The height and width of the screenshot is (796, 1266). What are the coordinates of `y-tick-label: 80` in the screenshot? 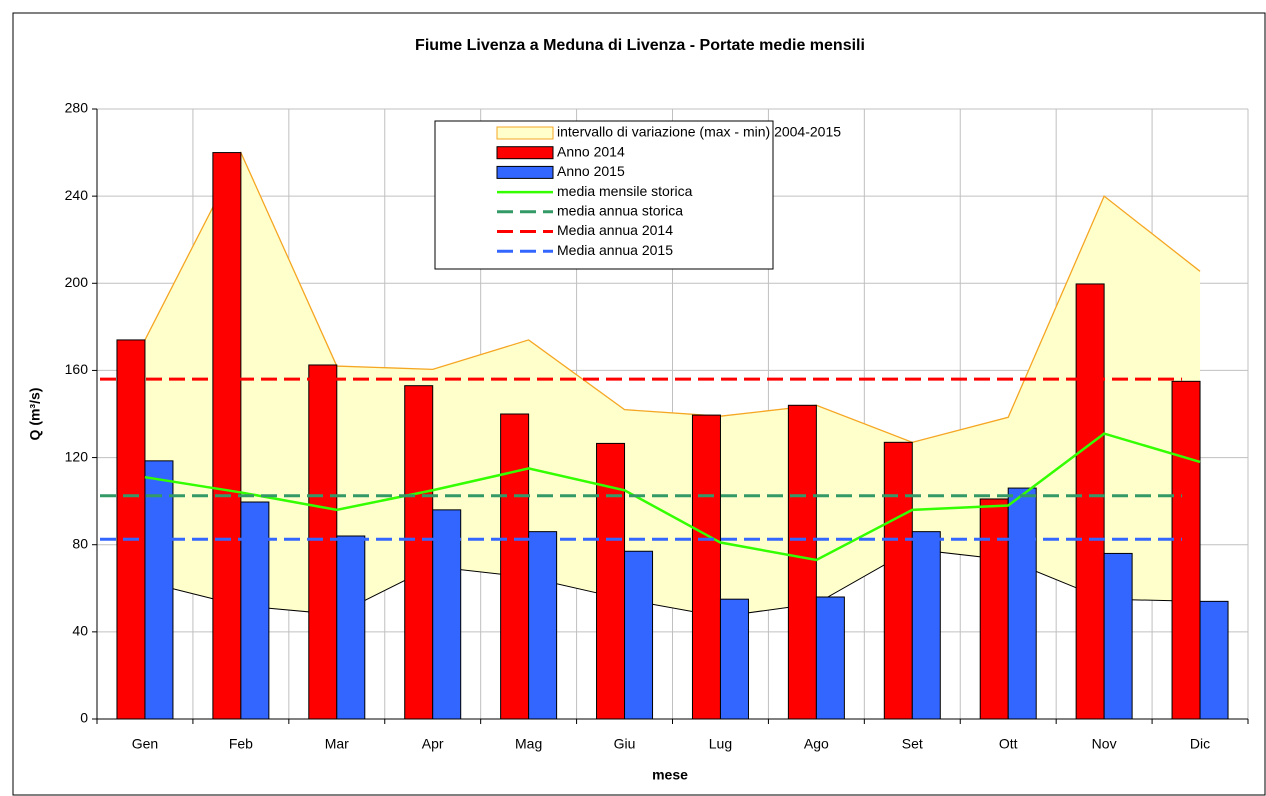 It's located at (80, 543).